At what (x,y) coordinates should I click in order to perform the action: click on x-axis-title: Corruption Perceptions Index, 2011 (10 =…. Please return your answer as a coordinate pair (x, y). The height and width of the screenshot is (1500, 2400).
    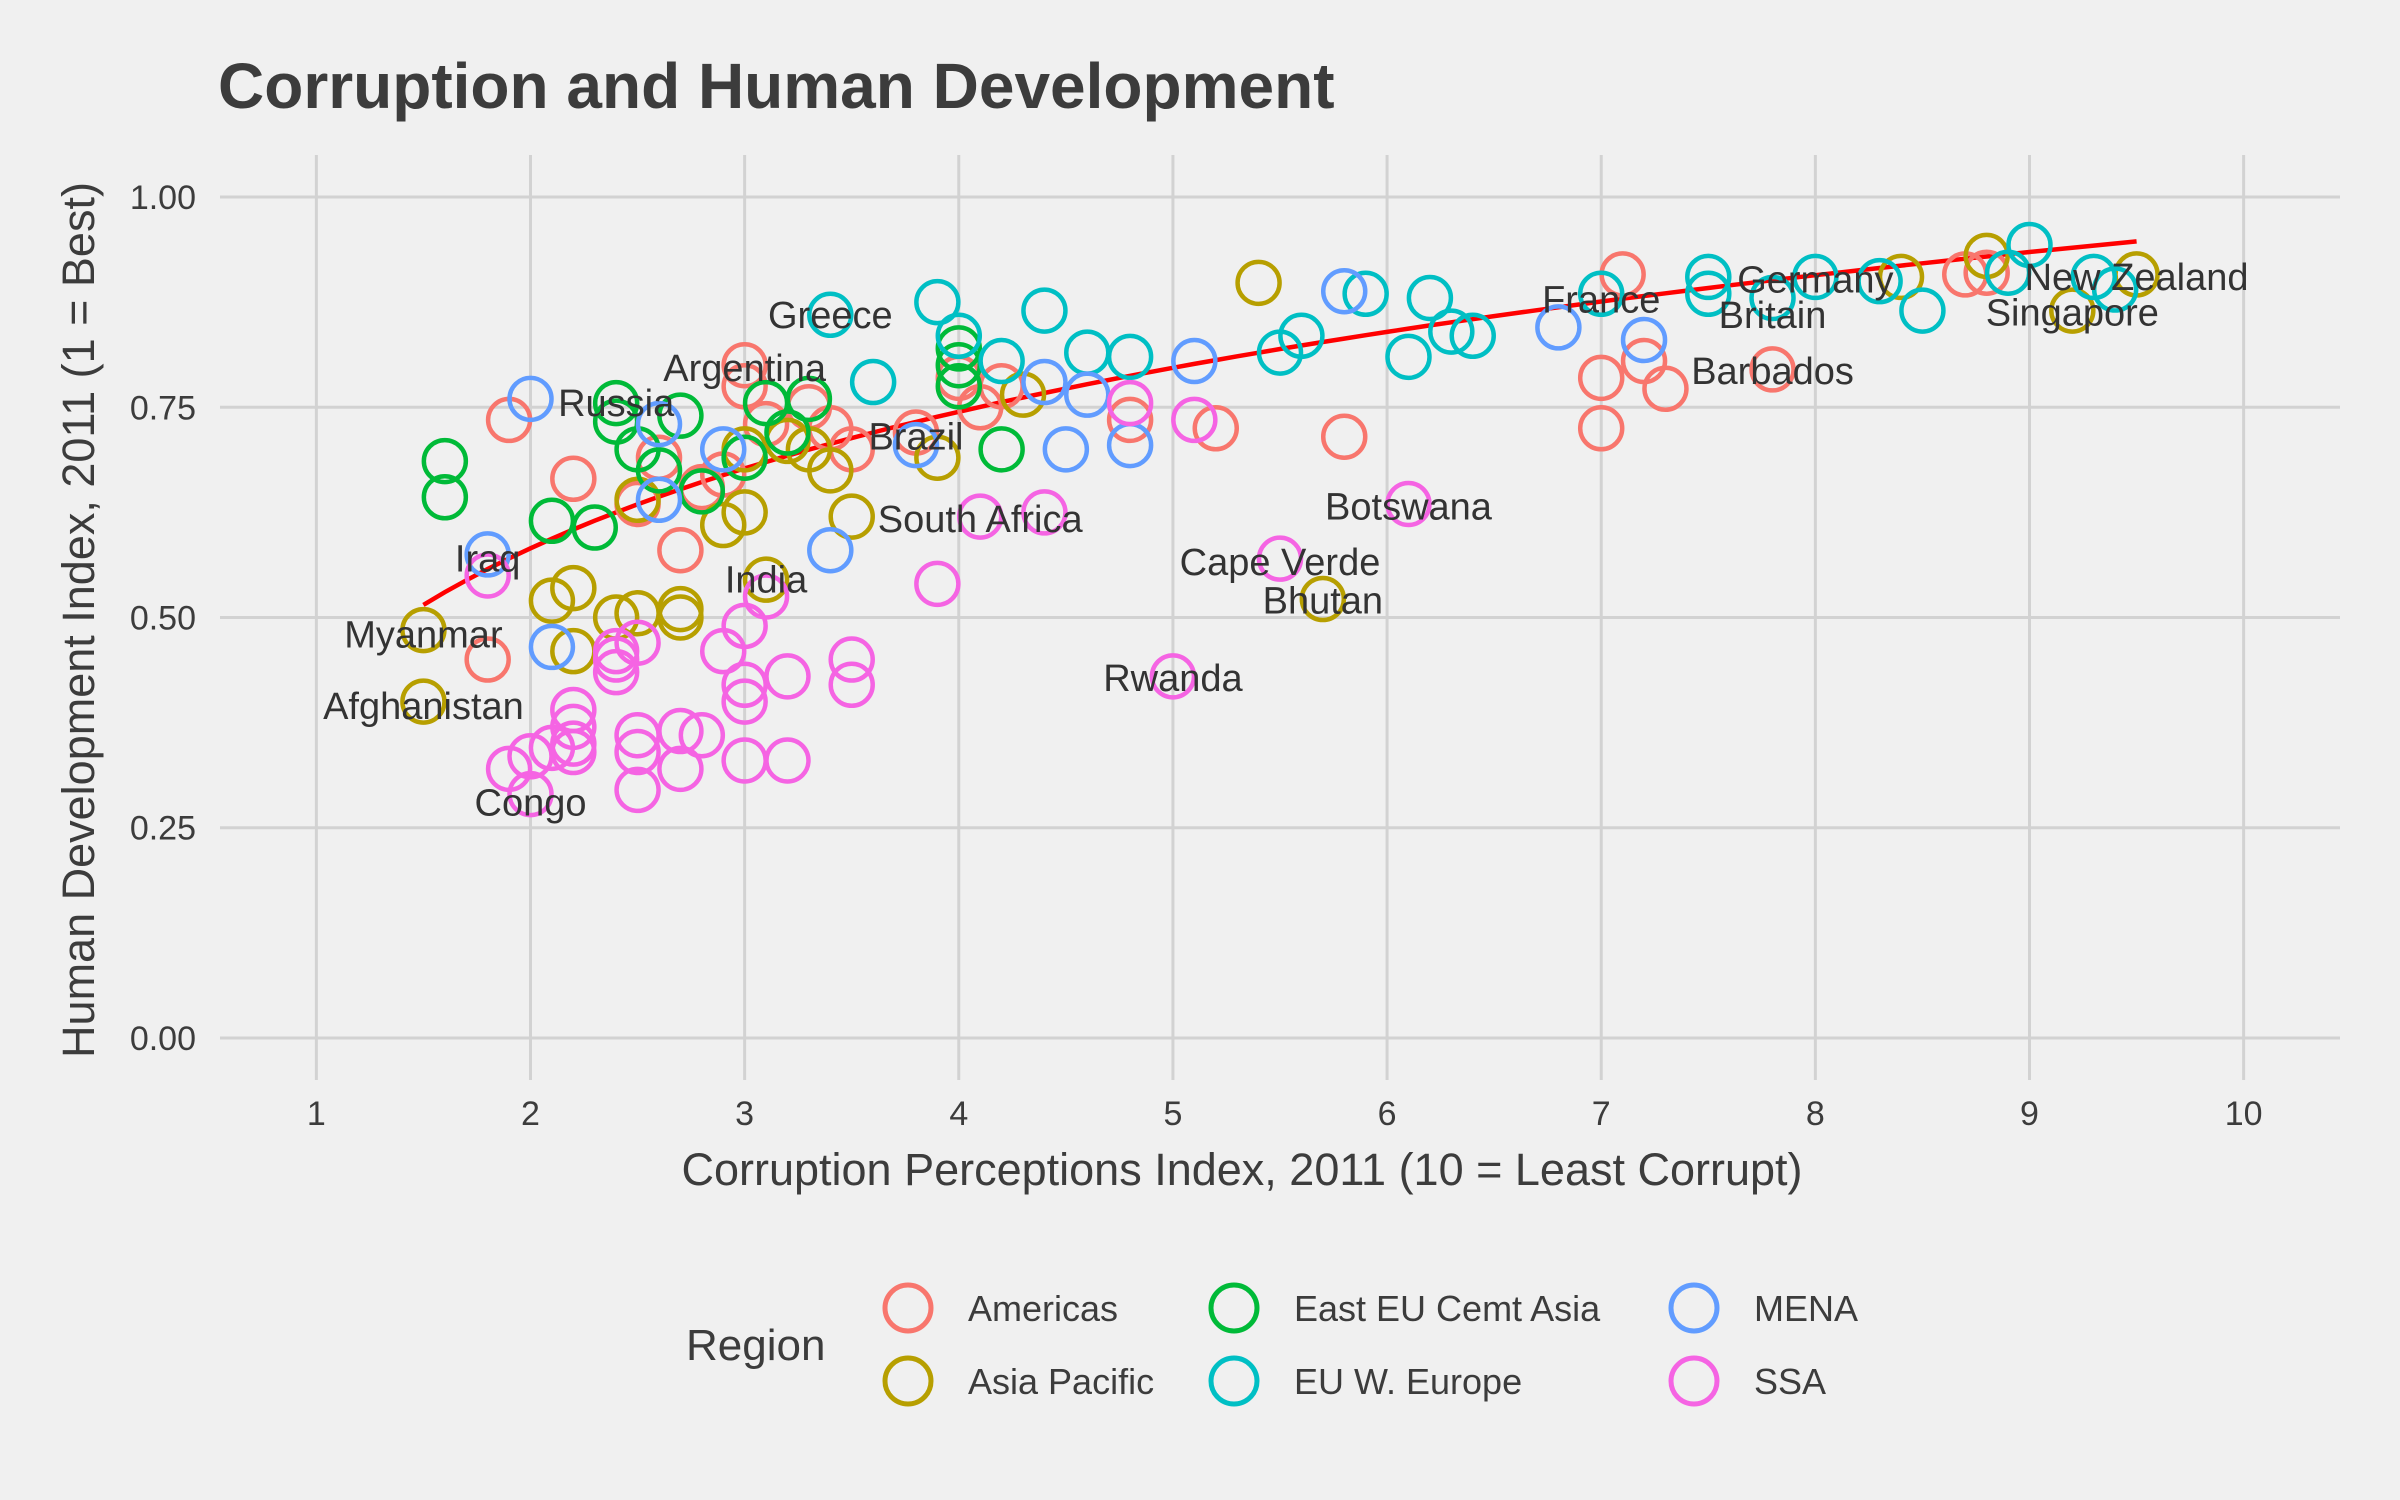
    Looking at the image, I should click on (1241, 1169).